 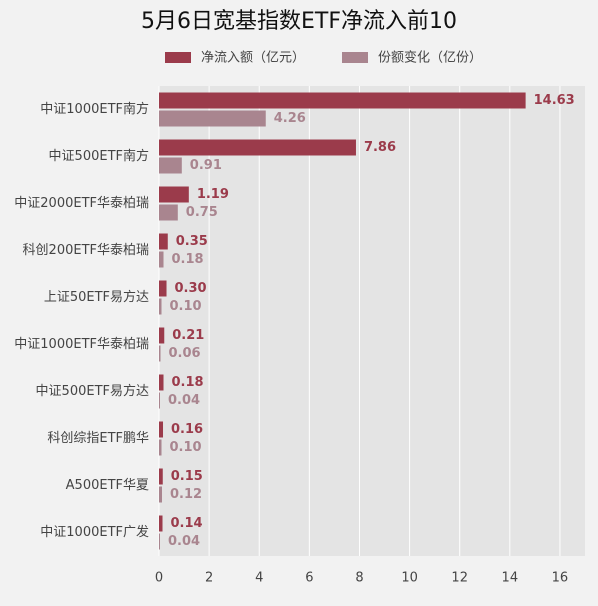 I want to click on legend-label: 份额变化（亿份）, so click(x=430, y=58).